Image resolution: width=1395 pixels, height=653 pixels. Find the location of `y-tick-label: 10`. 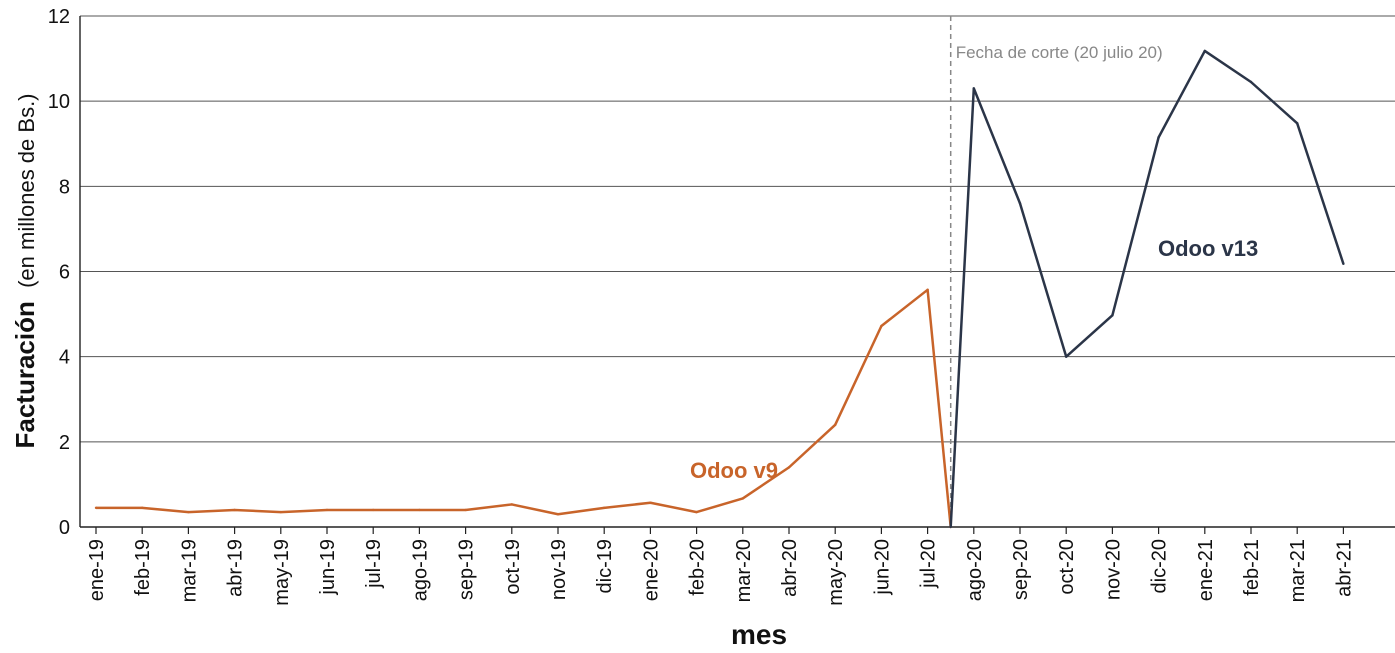

y-tick-label: 10 is located at coordinates (59, 102).